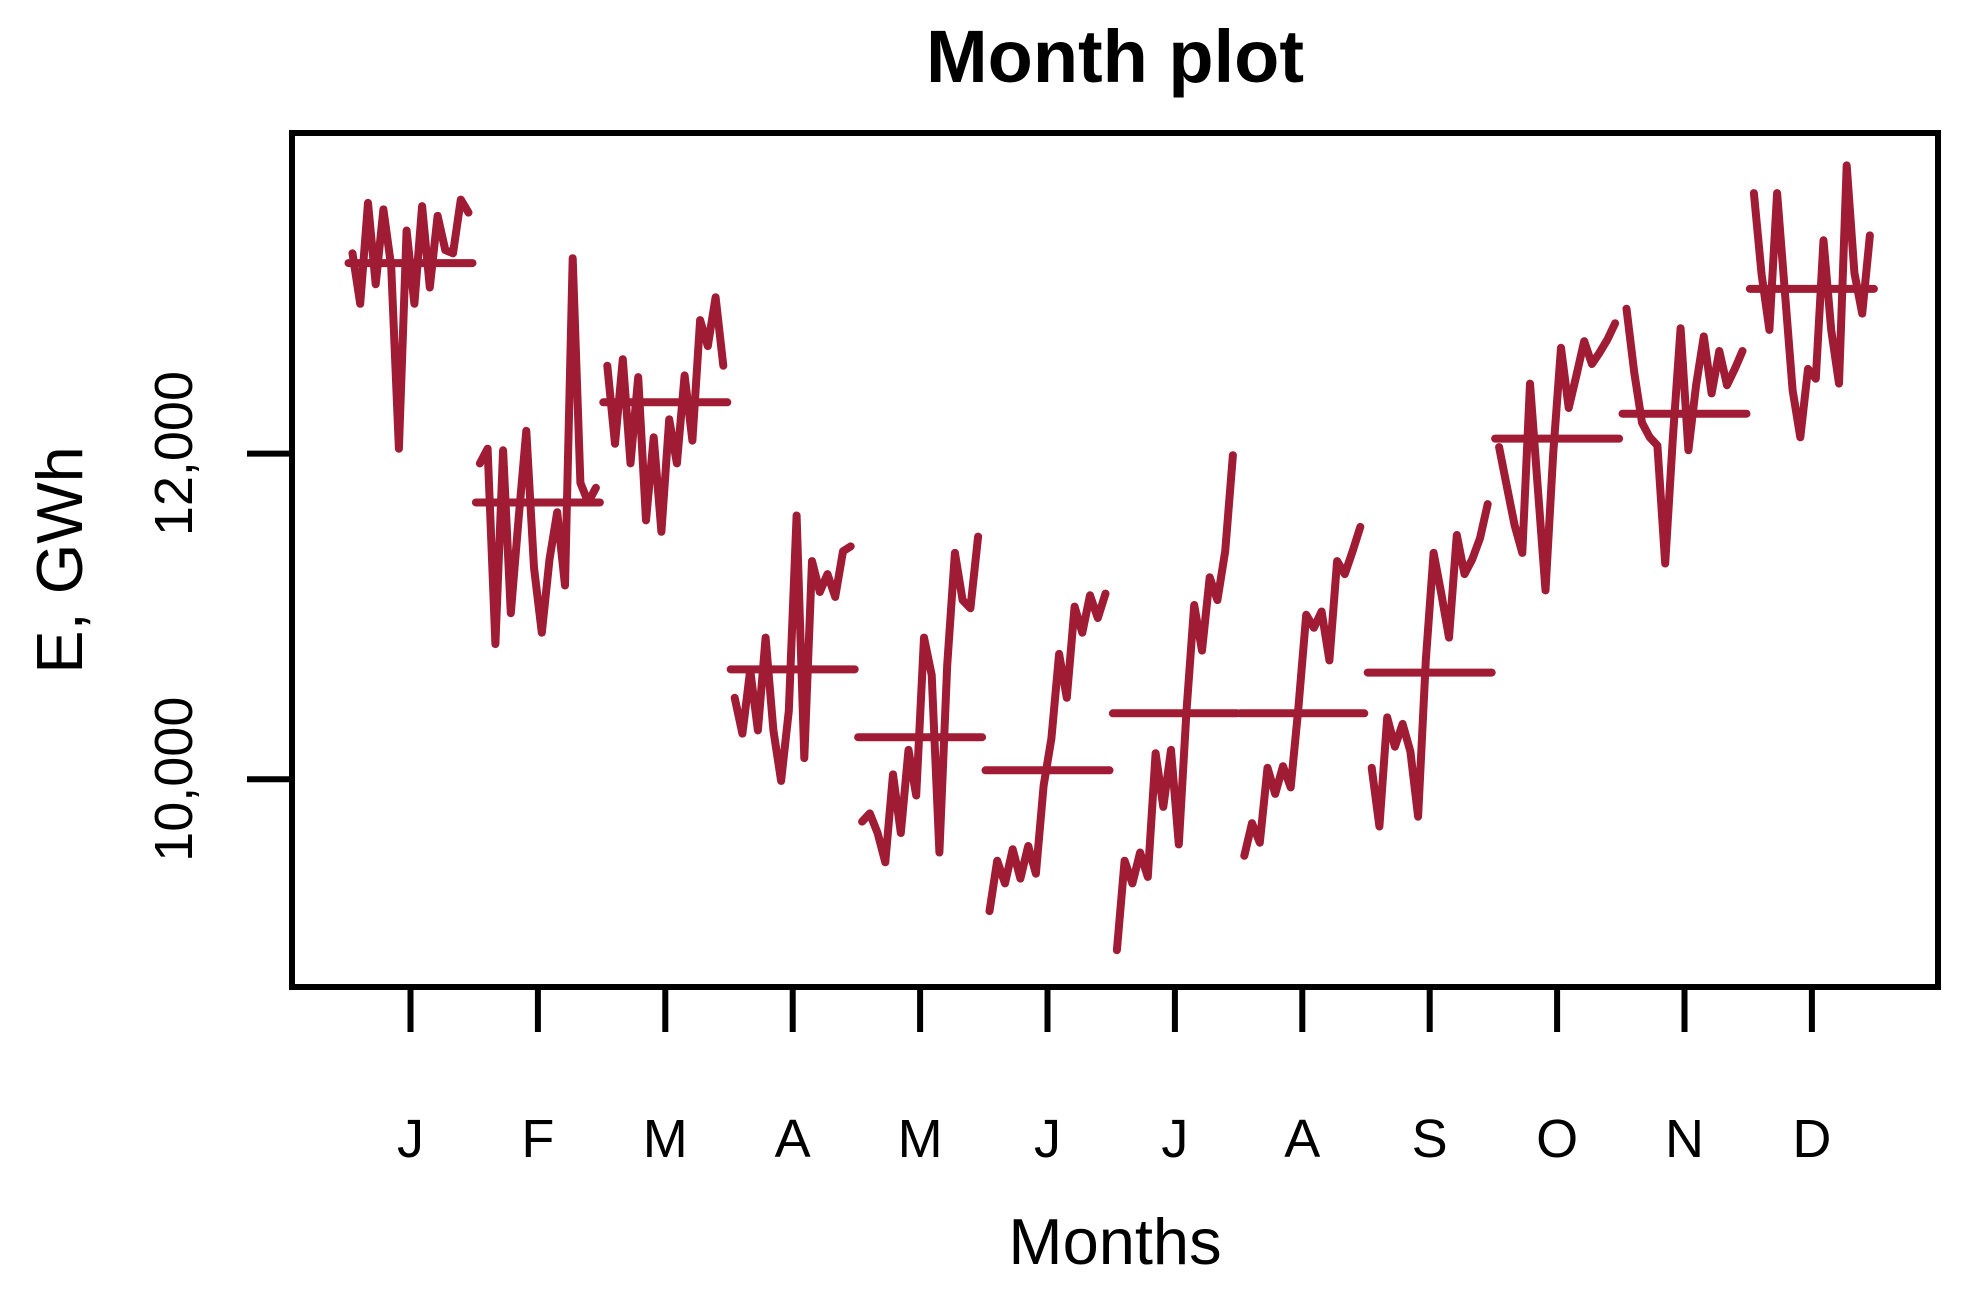 The width and height of the screenshot is (1971, 1291). I want to click on x-tick-label-month: S, so click(1430, 1139).